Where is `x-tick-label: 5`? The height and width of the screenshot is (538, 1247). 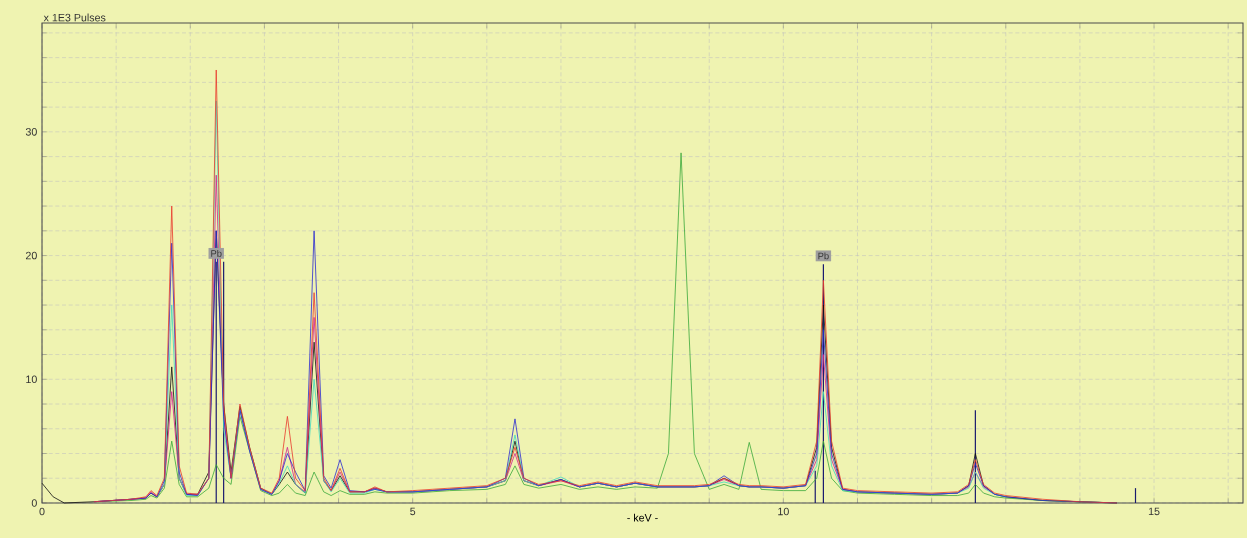 x-tick-label: 5 is located at coordinates (413, 511).